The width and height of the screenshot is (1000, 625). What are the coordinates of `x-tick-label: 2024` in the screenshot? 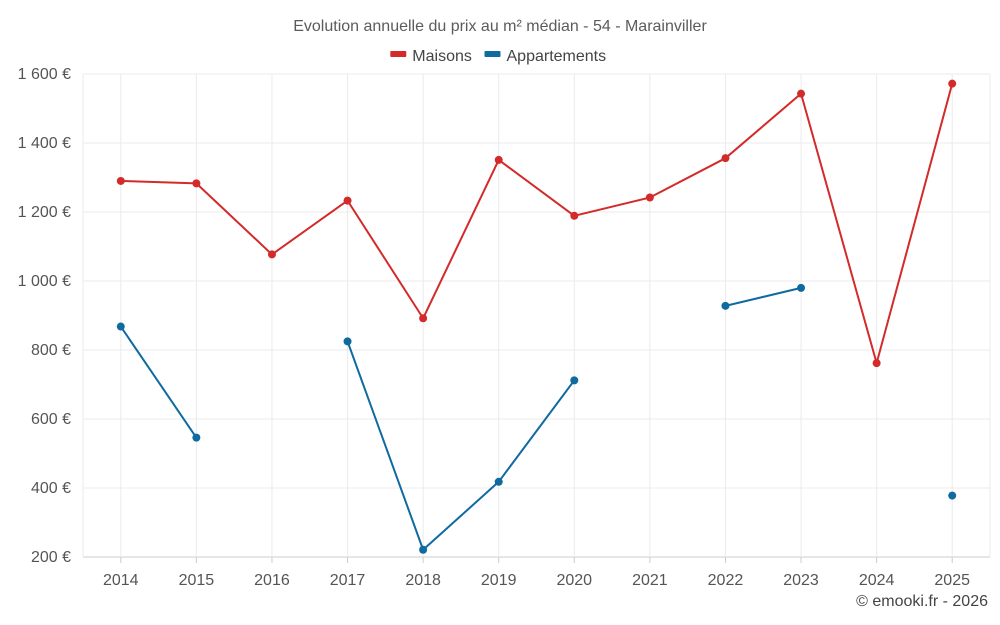 It's located at (877, 580).